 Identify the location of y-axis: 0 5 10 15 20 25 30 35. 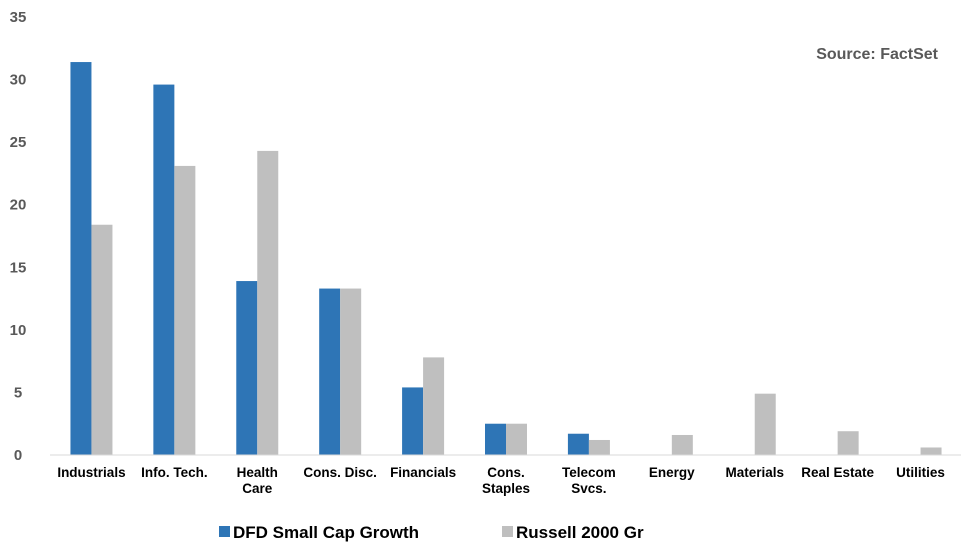
(18, 236).